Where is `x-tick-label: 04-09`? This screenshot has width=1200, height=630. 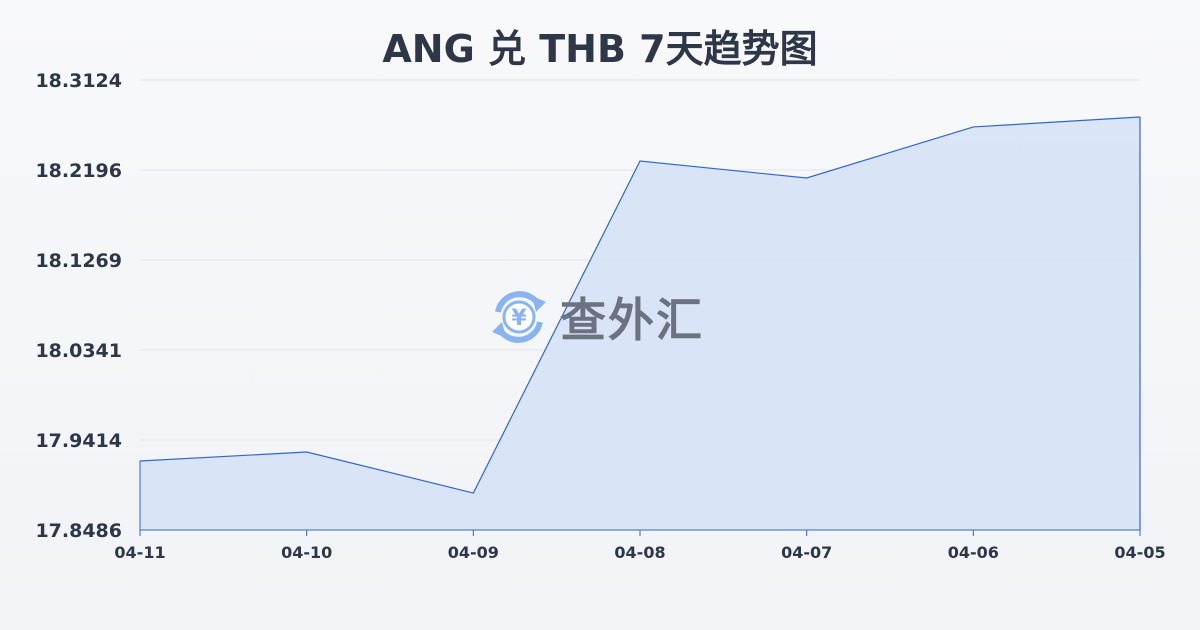
x-tick-label: 04-09 is located at coordinates (473, 552).